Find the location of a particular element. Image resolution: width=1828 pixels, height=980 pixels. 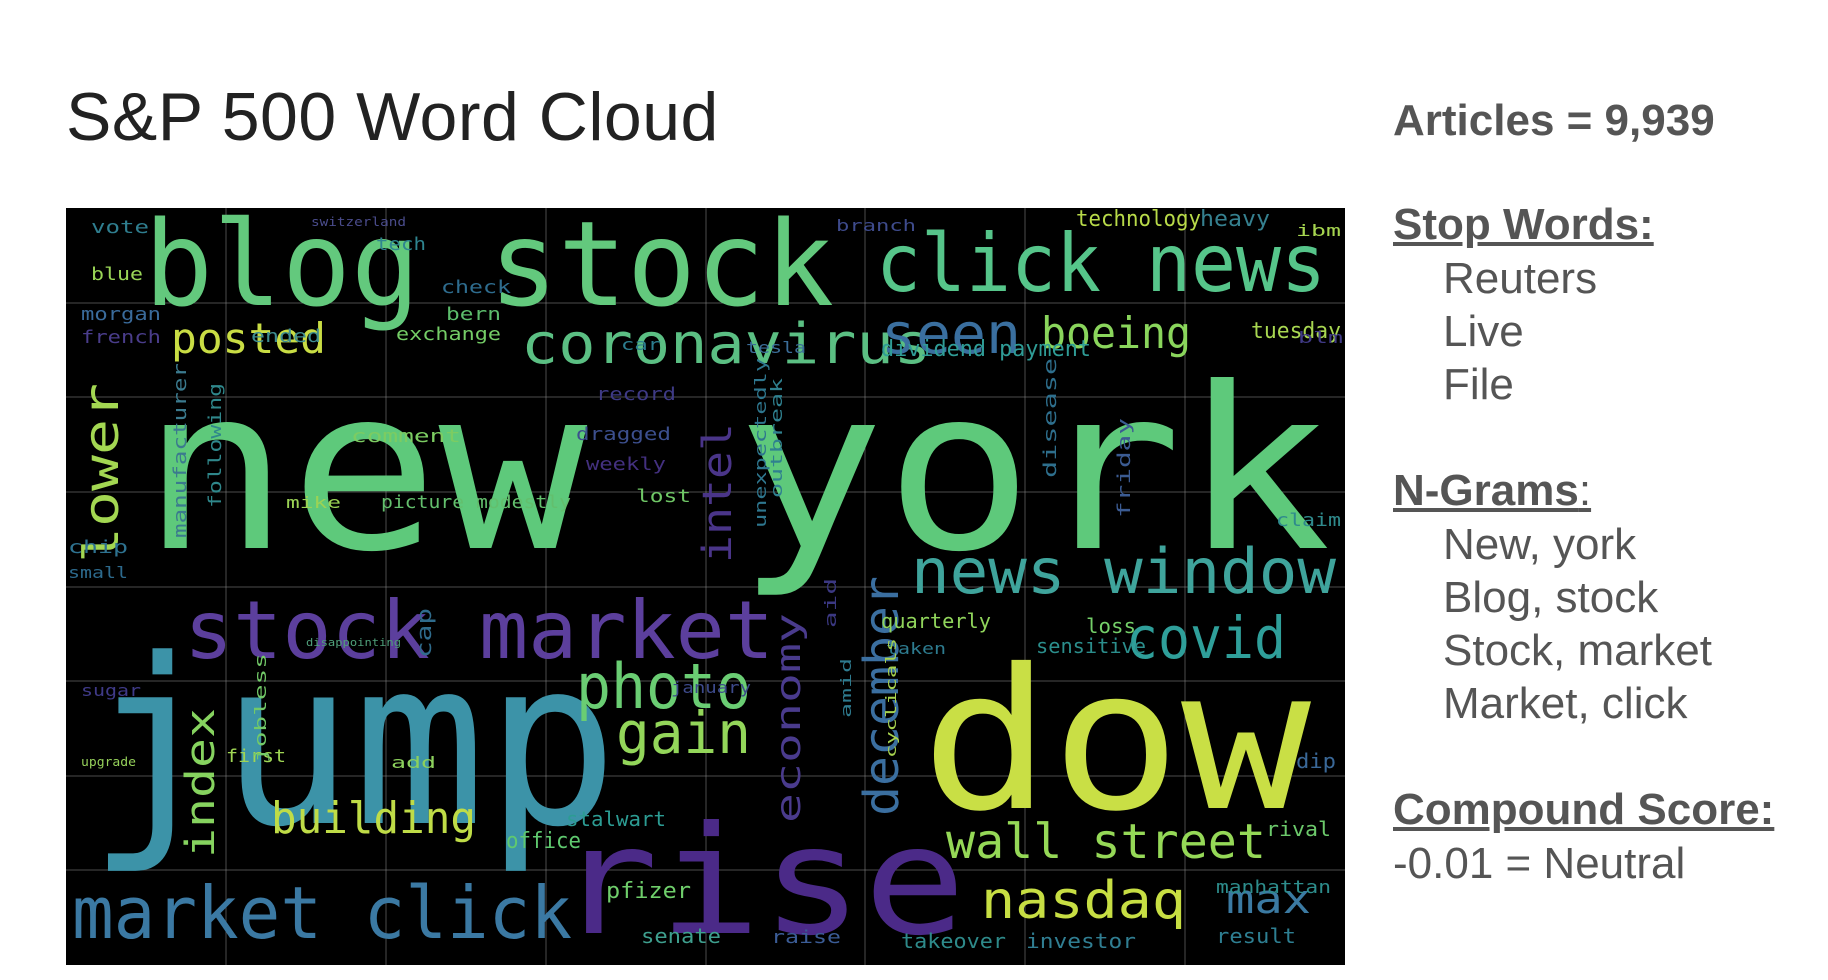

ngrams-heading: N-Grams is located at coordinates (1486, 490).